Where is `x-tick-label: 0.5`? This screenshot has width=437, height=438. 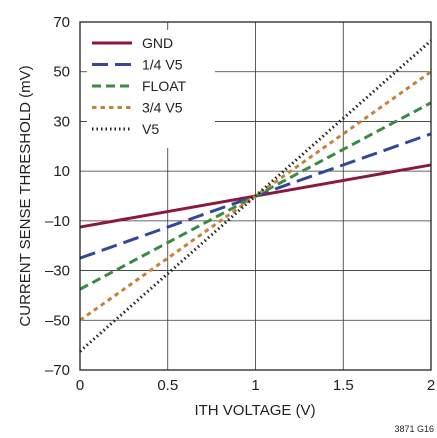
x-tick-label: 0.5 is located at coordinates (167, 385).